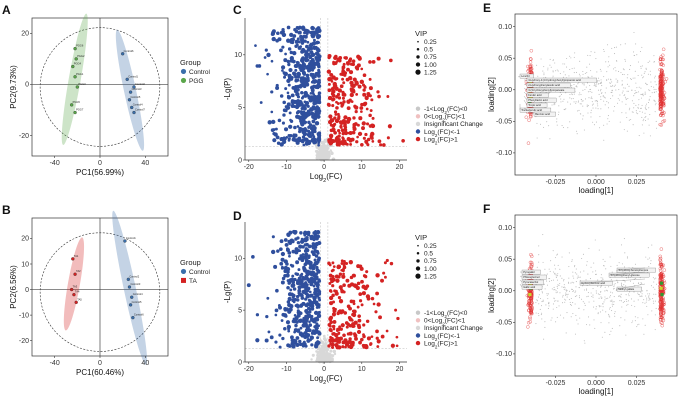 Image resolution: width=685 pixels, height=400 pixels. What do you see at coordinates (74, 284) in the screenshot?
I see `group-ellipse-ta` at bounding box center [74, 284].